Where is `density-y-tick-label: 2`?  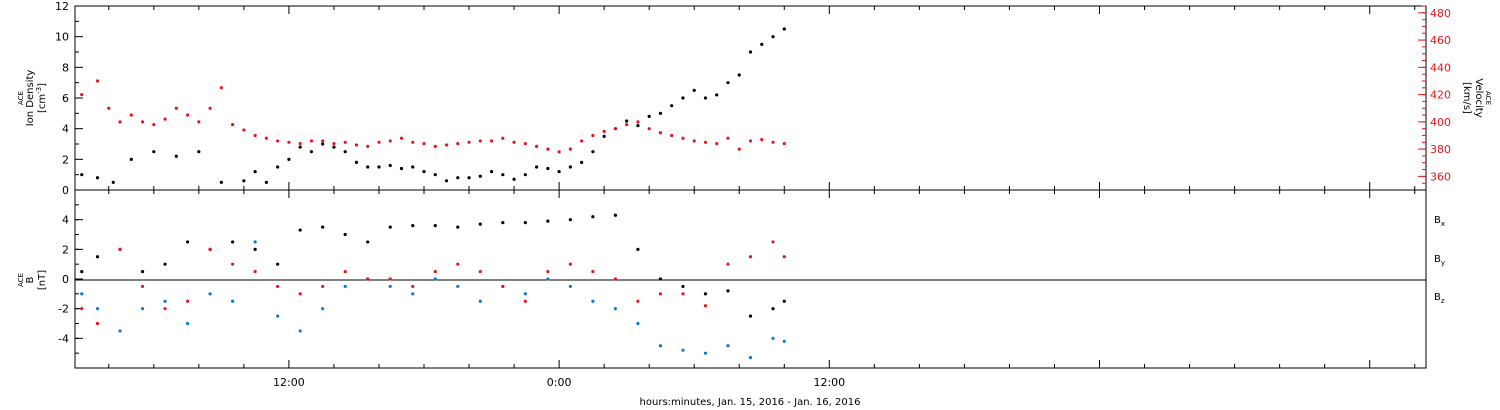
density-y-tick-label: 2 is located at coordinates (65, 159).